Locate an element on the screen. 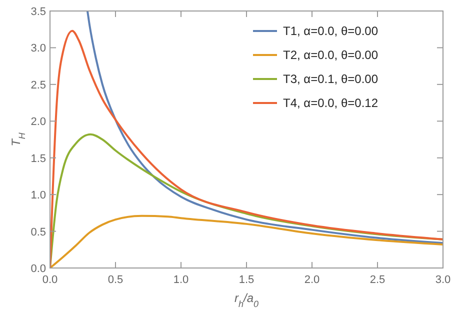 Image resolution: width=458 pixels, height=314 pixels. x-tick-label: 2.0 is located at coordinates (312, 280).